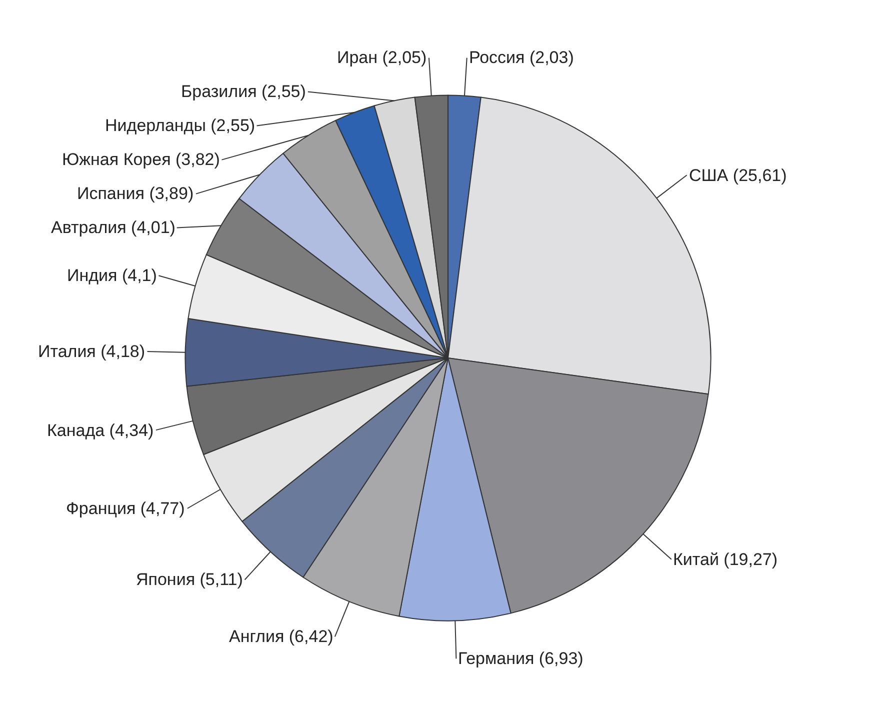  I want to click on slice-label: Иран (2,05), so click(382, 57).